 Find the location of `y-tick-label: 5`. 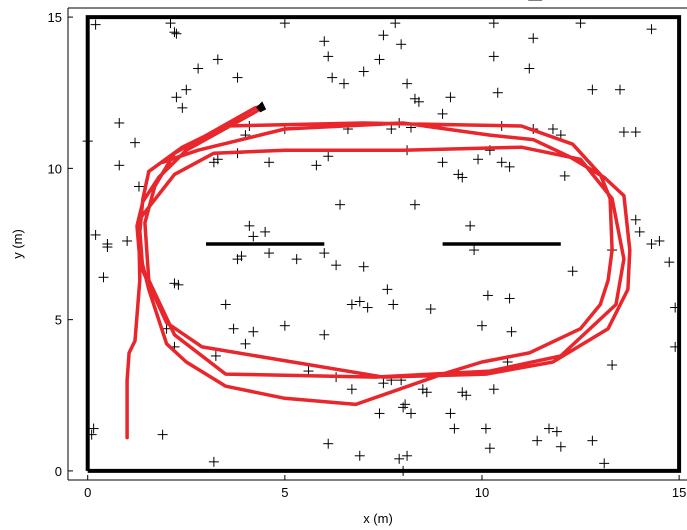

y-tick-label: 5 is located at coordinates (58, 320).